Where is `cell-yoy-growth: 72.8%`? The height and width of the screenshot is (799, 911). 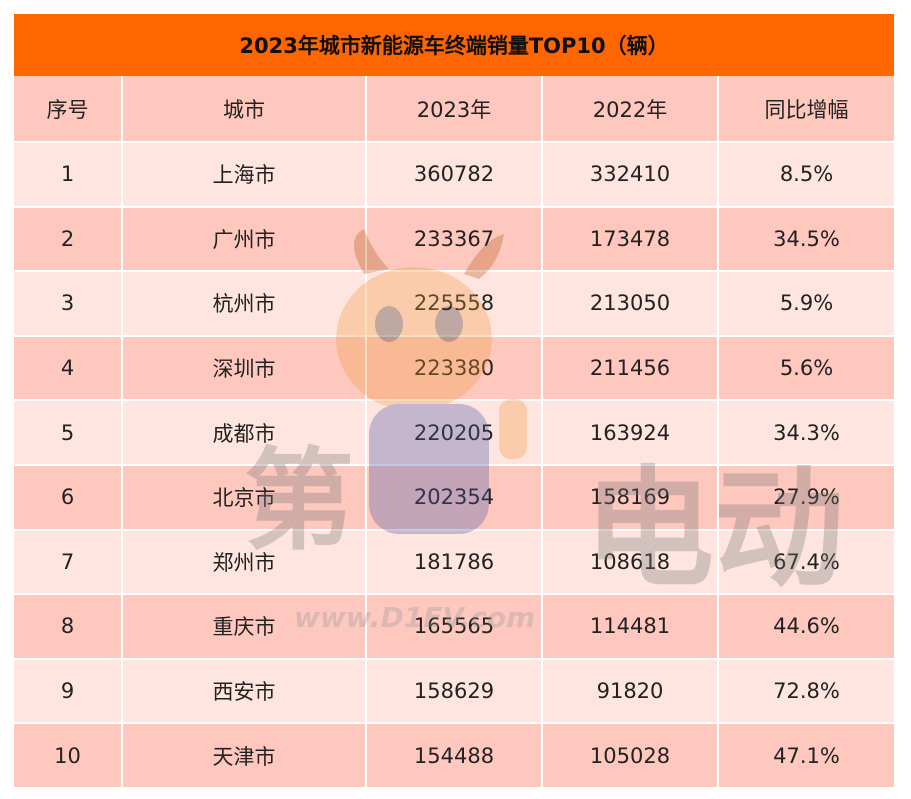
cell-yoy-growth: 72.8% is located at coordinates (806, 691).